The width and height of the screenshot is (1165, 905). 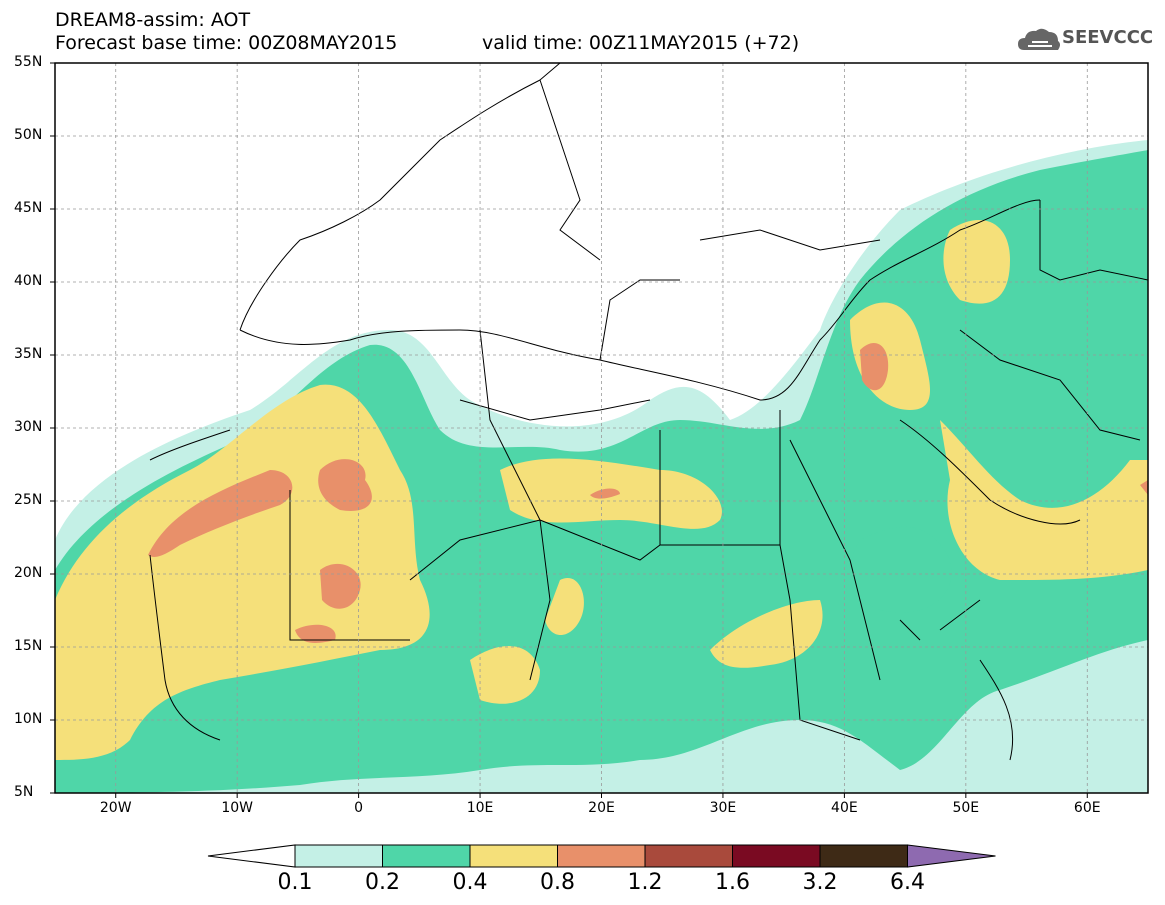 I want to click on lon-label: 50E, so click(x=966, y=808).